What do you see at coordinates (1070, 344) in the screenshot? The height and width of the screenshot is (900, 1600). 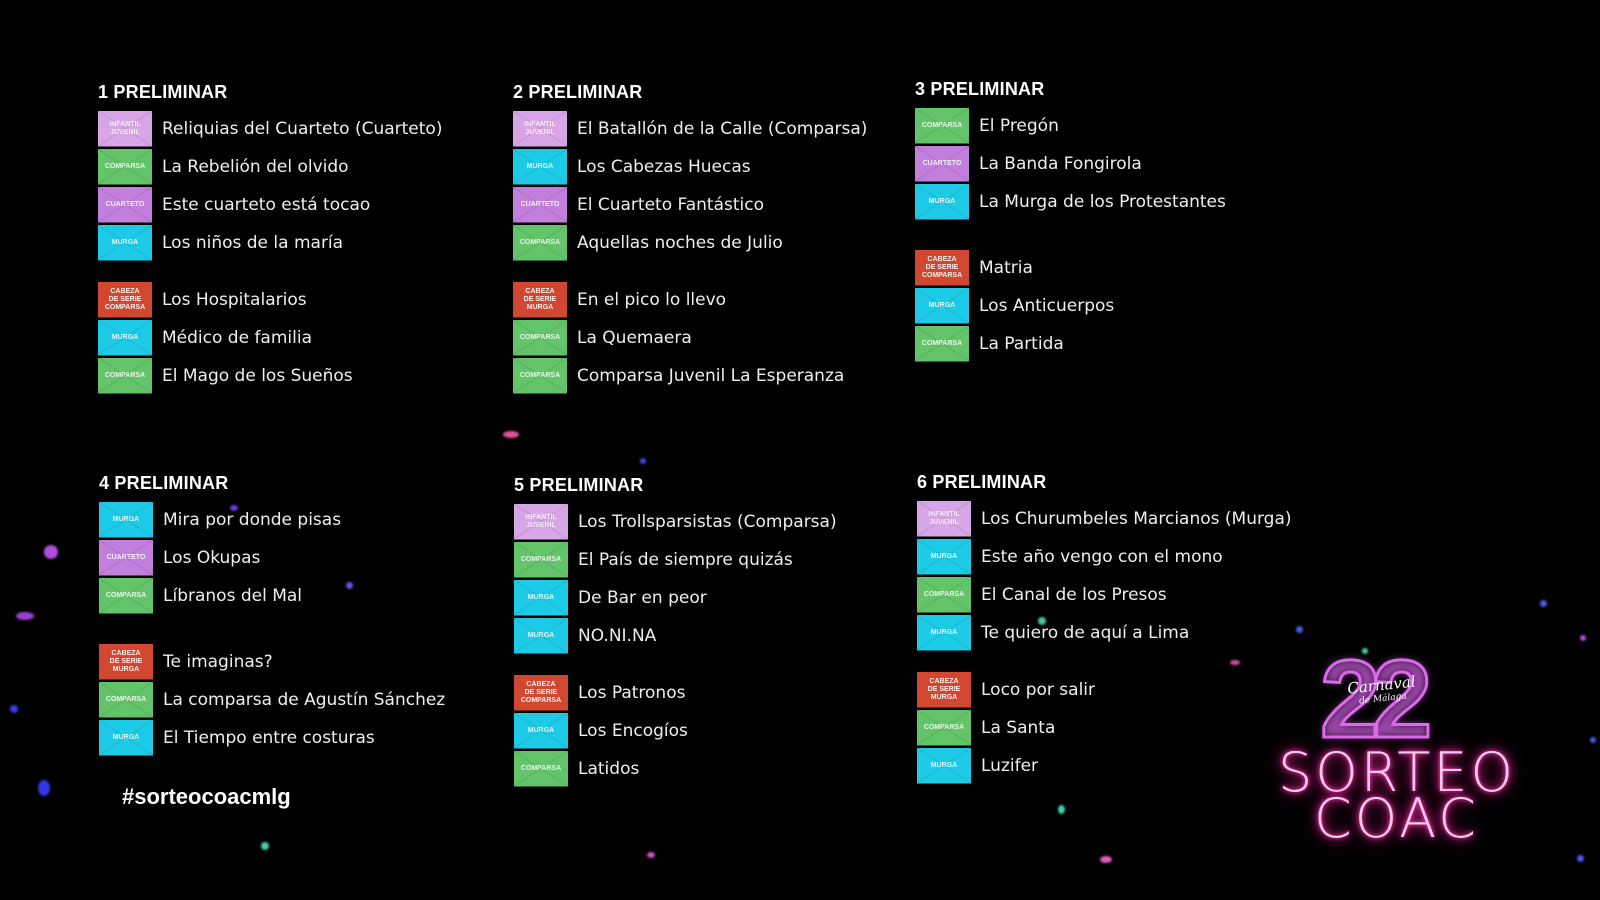 I see `list-item: COMPARSA La Partida` at bounding box center [1070, 344].